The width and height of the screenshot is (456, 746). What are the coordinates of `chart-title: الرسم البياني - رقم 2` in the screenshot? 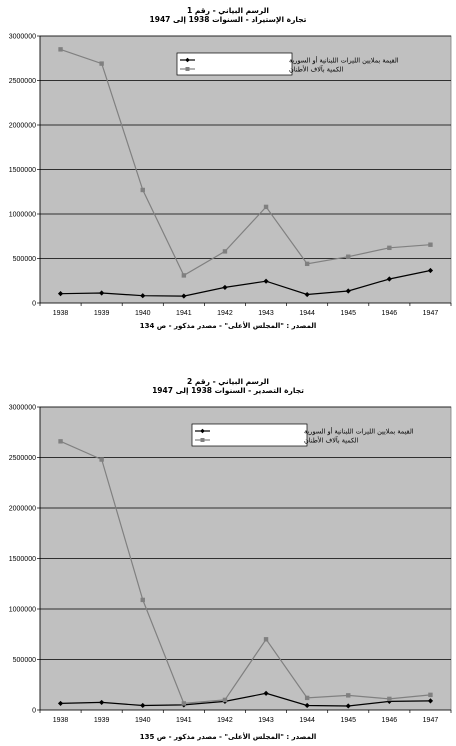 It's located at (228, 381).